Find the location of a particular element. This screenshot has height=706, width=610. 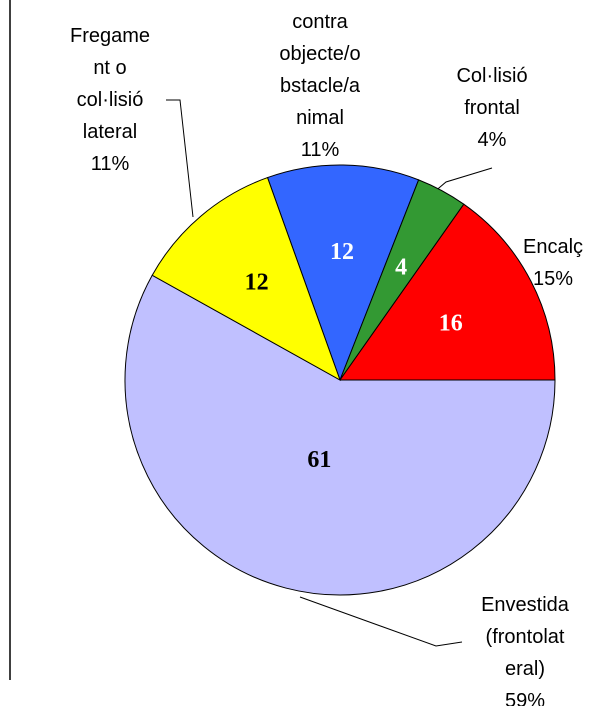

category-label: Envestida is located at coordinates (525, 605).